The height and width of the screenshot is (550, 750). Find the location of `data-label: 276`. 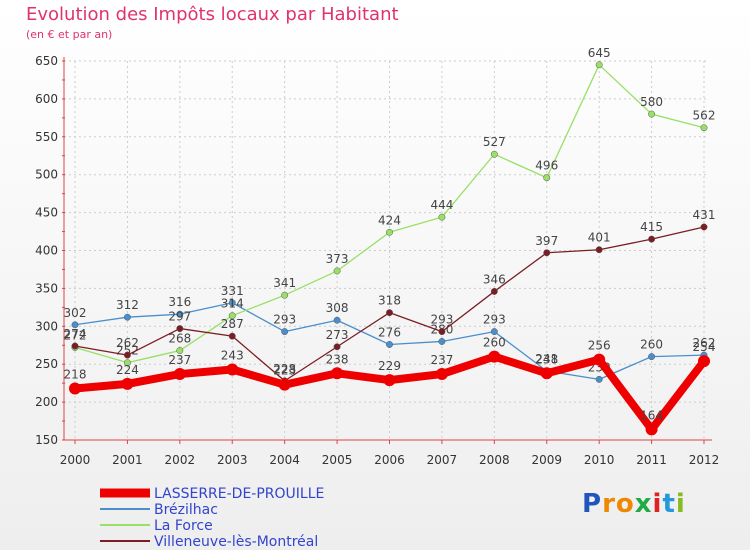

data-label: 276 is located at coordinates (389, 332).